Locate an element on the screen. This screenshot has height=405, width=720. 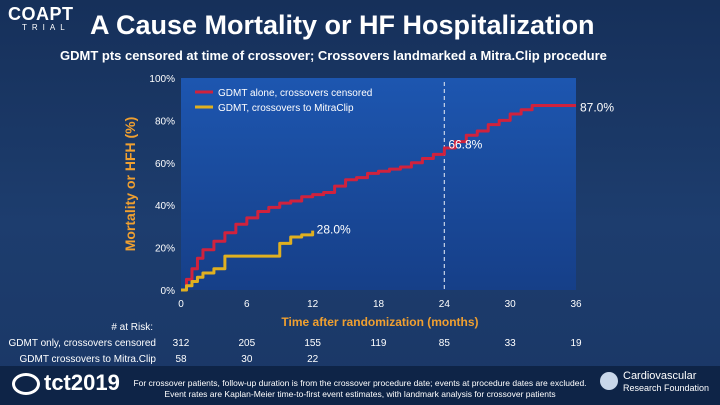
risk-cell: 22 is located at coordinates (313, 359).